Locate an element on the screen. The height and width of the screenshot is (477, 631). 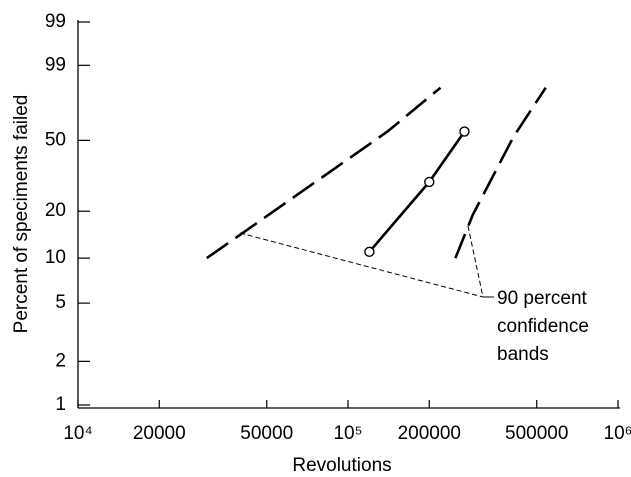
y-tick-label: 20 is located at coordinates (55, 210).